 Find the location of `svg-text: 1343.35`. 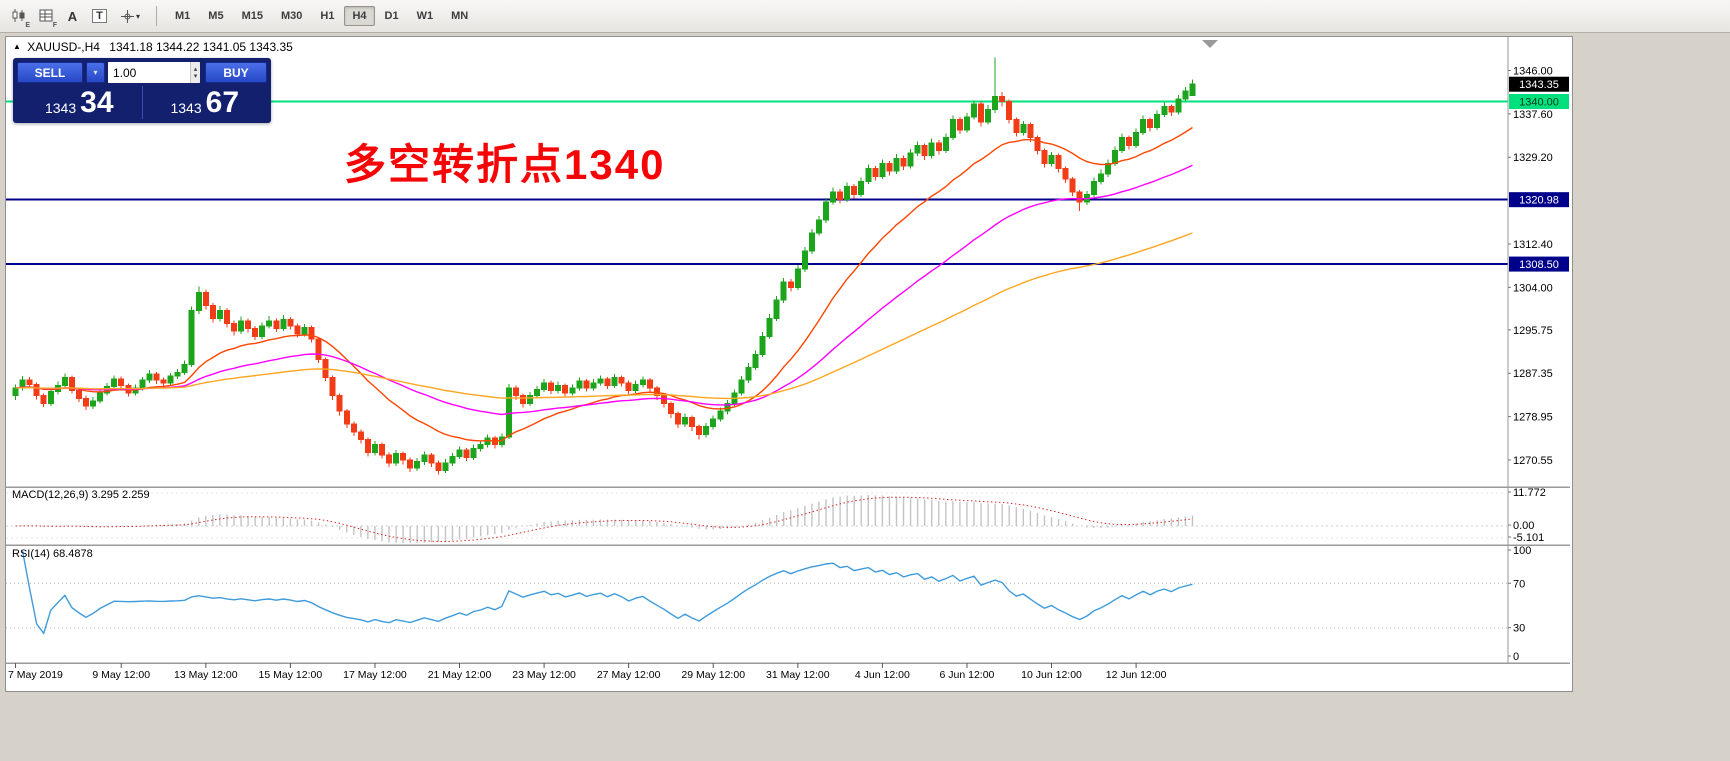

svg-text: 1343.35 is located at coordinates (1539, 85).